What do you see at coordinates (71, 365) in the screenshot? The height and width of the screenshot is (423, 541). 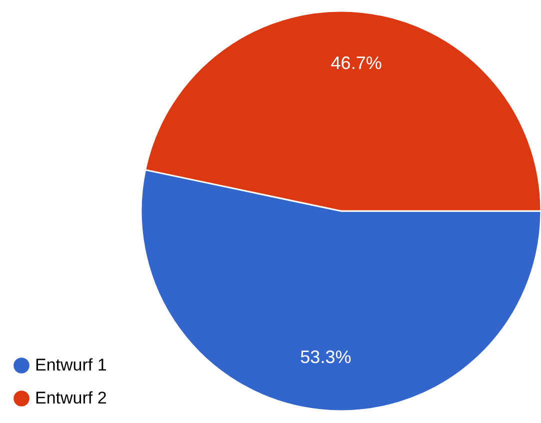 I see `legend-label: Entwurf 1` at bounding box center [71, 365].